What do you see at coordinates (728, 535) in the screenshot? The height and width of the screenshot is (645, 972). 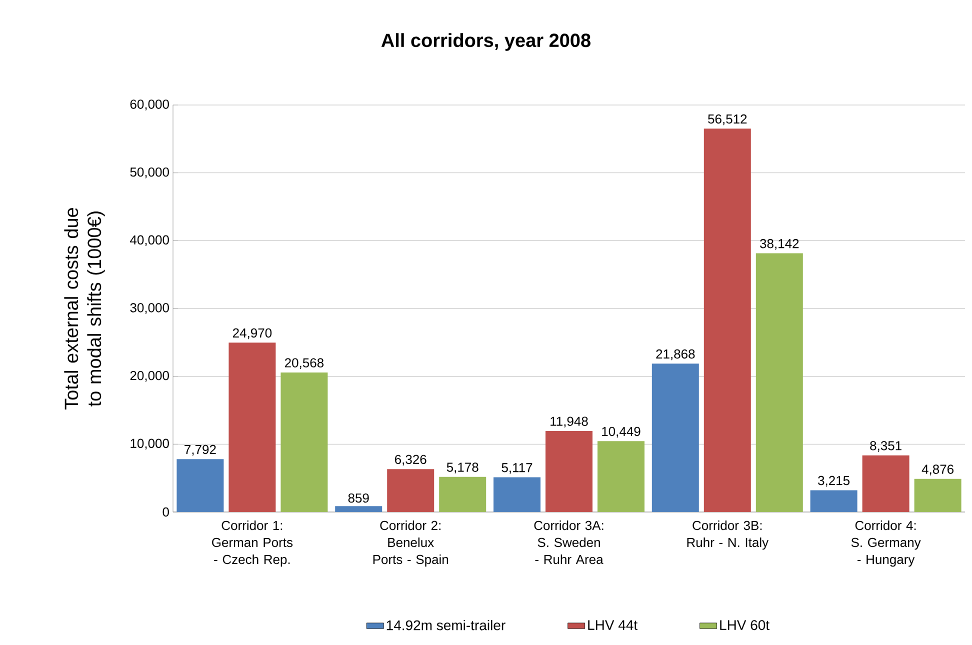 I see `x-tick-label: Corridor 3B: Ruhr - N. Italy` at bounding box center [728, 535].